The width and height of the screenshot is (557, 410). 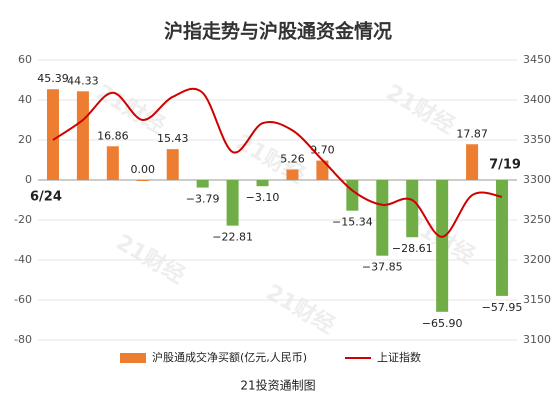 What do you see at coordinates (472, 133) in the screenshot?
I see `data-label: 17.87` at bounding box center [472, 133].